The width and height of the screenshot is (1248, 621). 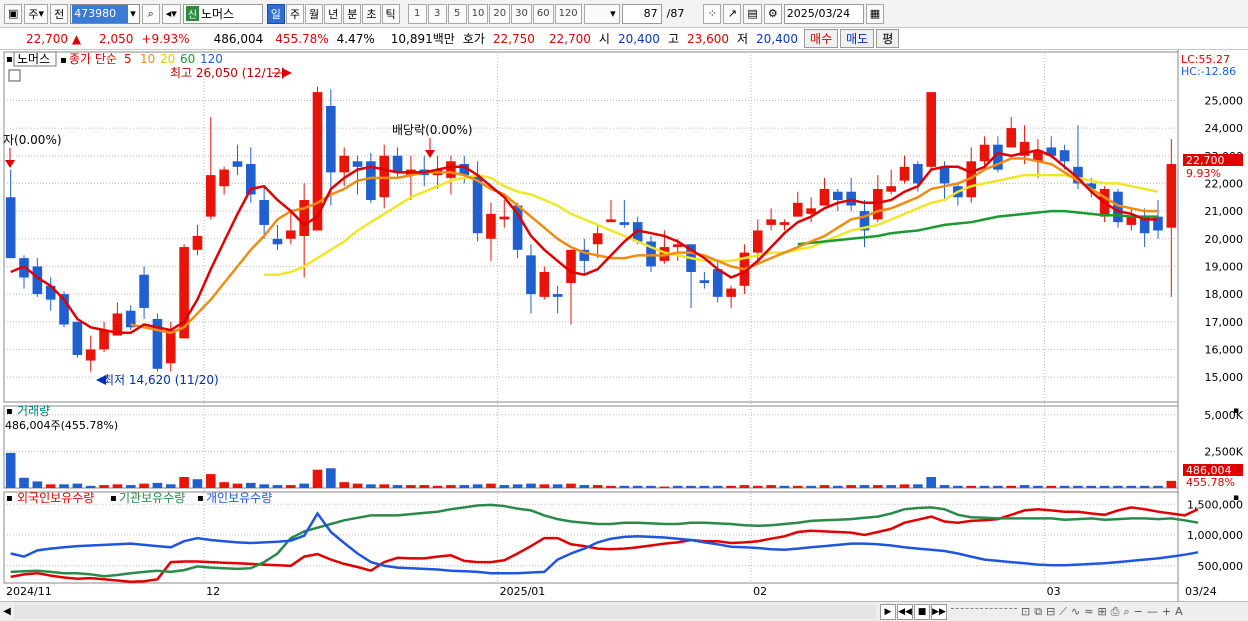 What do you see at coordinates (521, 13) in the screenshot?
I see `interval-30: 30` at bounding box center [521, 13].